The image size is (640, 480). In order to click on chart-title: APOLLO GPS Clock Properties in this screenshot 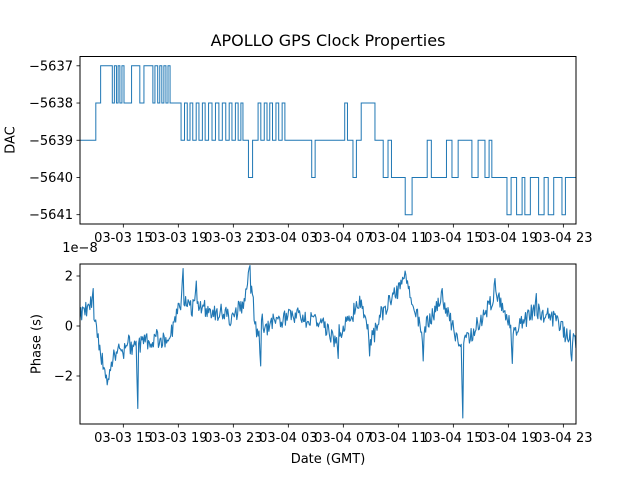, I will do `click(328, 40)`.